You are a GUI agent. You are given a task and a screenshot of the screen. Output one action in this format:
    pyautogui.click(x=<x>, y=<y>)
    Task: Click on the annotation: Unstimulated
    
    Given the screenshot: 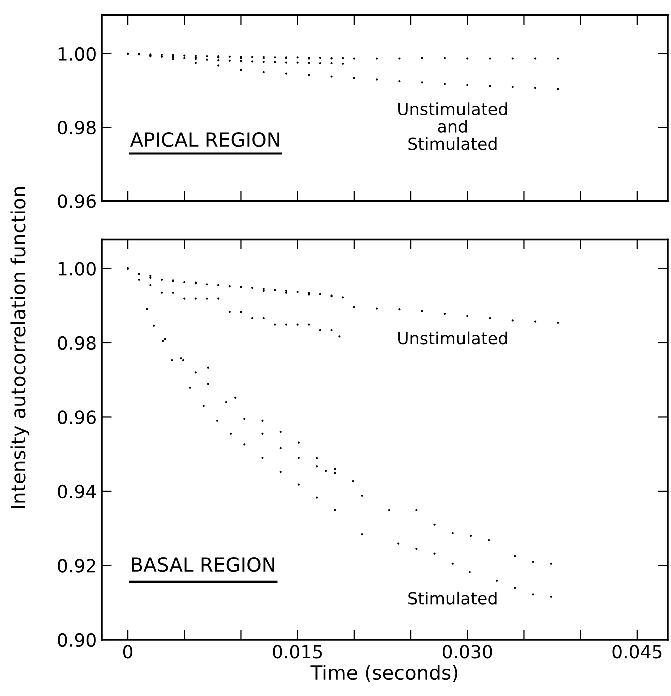 What is the action you would take?
    pyautogui.click(x=453, y=338)
    